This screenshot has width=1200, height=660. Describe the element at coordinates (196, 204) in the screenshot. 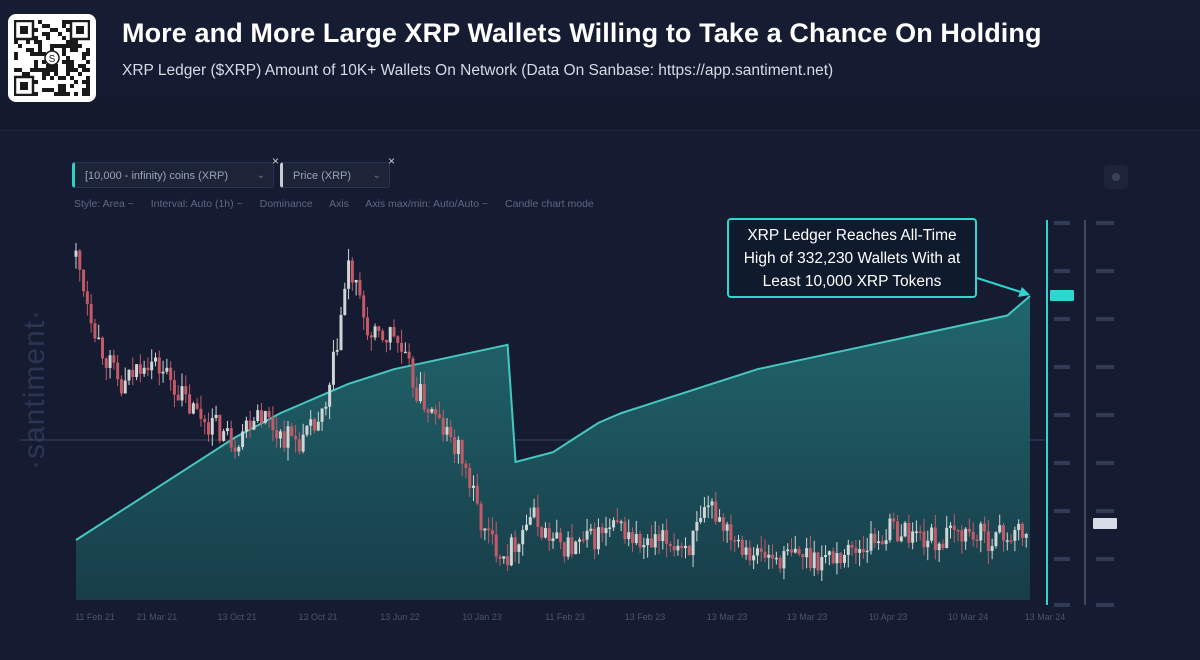

I see `setting-interval: Interval: Auto (1h) ~` at that location.